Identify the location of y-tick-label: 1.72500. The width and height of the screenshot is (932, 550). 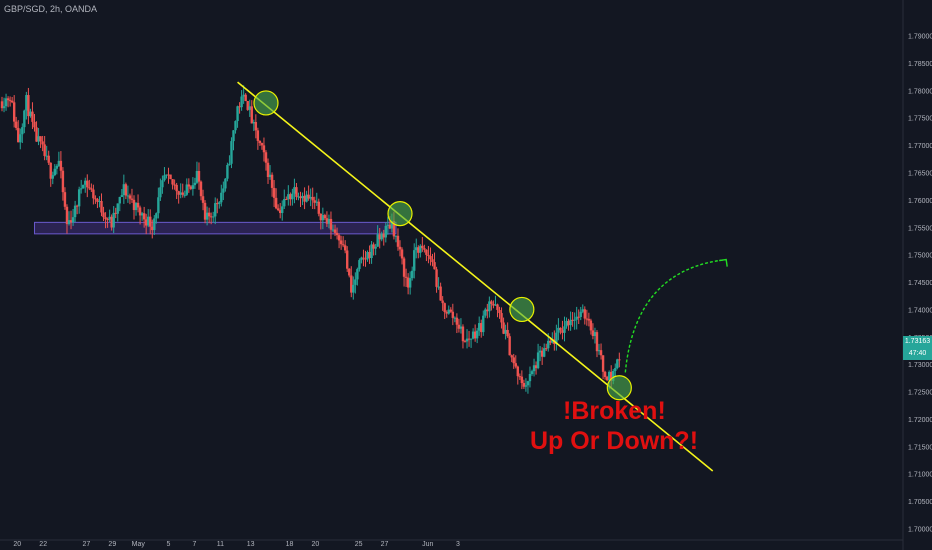
(920, 393).